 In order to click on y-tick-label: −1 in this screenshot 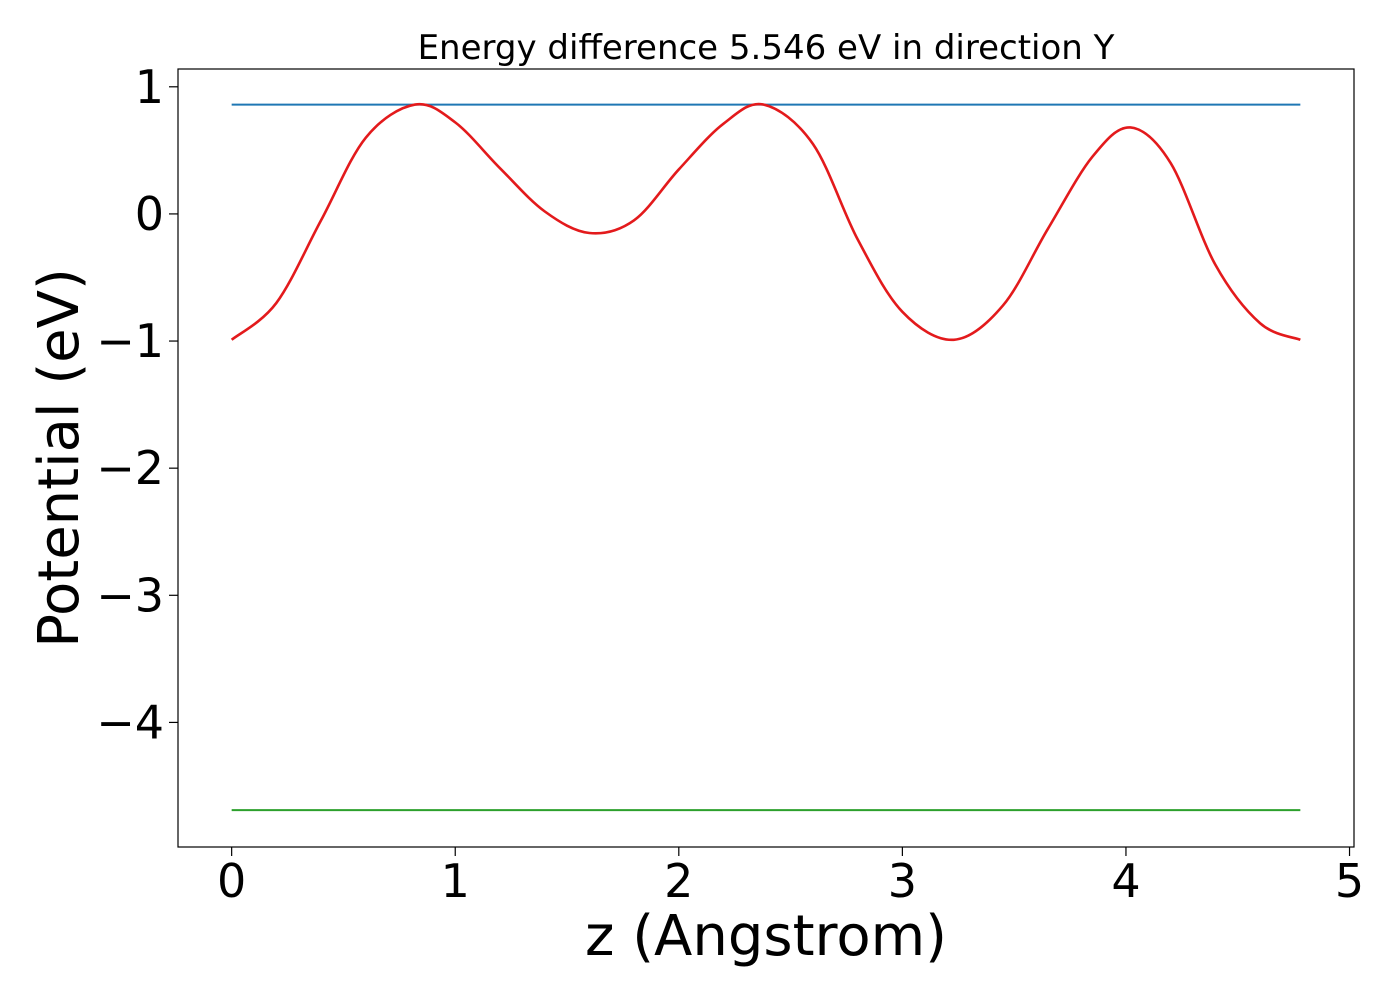, I will do `click(130, 341)`.